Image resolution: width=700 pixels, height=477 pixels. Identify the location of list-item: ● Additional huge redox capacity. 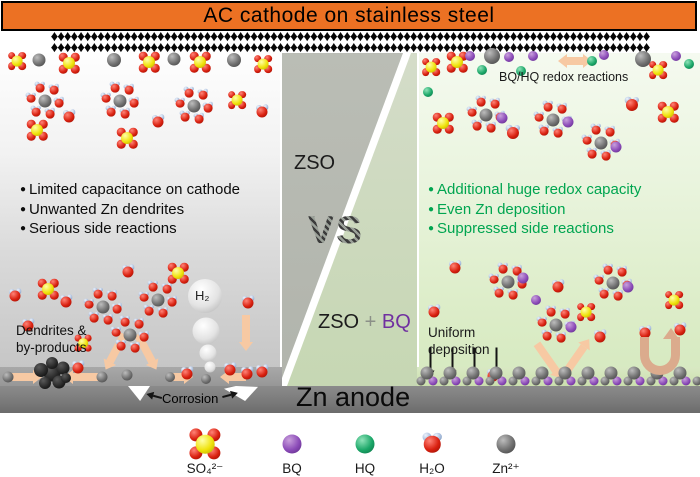
(535, 189).